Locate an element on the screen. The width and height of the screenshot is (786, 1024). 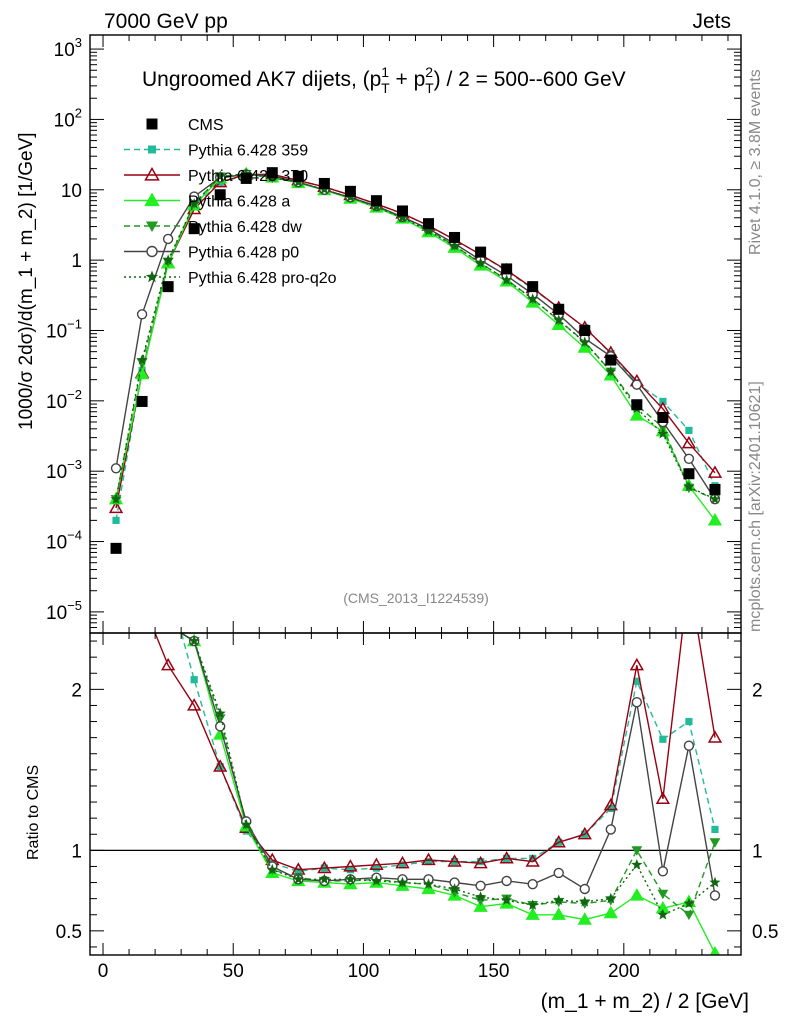
y-tick-label: 10³ is located at coordinates (68, 48).